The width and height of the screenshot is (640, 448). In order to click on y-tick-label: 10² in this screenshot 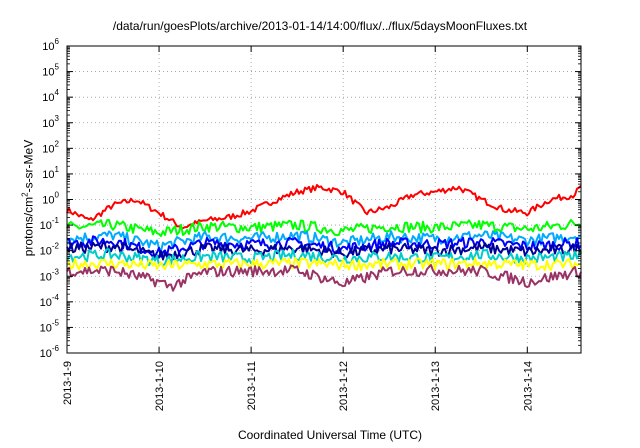, I will do `click(50, 147)`.